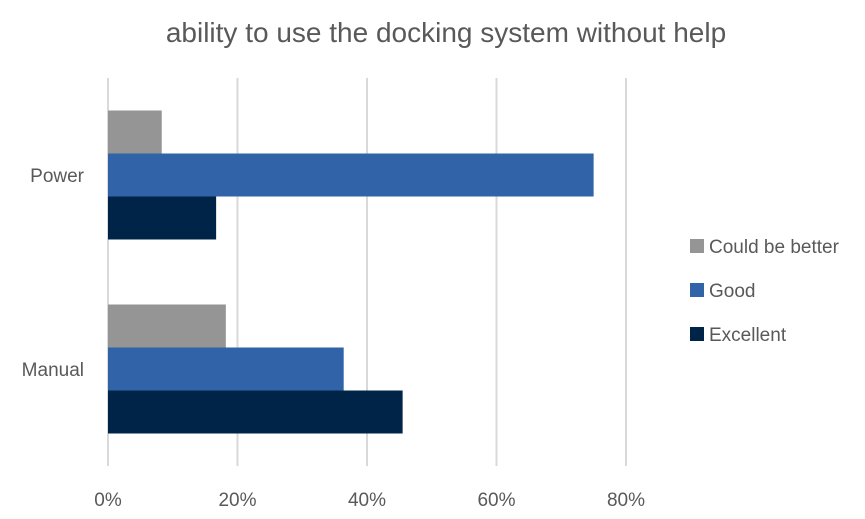  Describe the element at coordinates (367, 500) in the screenshot. I see `x-tick-label: 40%` at that location.